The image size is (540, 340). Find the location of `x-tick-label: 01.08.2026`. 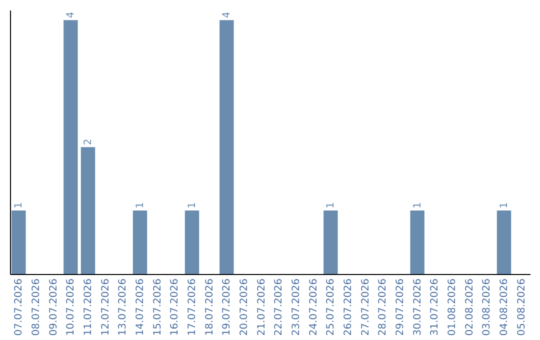

x-tick-label: 01.08.2026 is located at coordinates (452, 307).